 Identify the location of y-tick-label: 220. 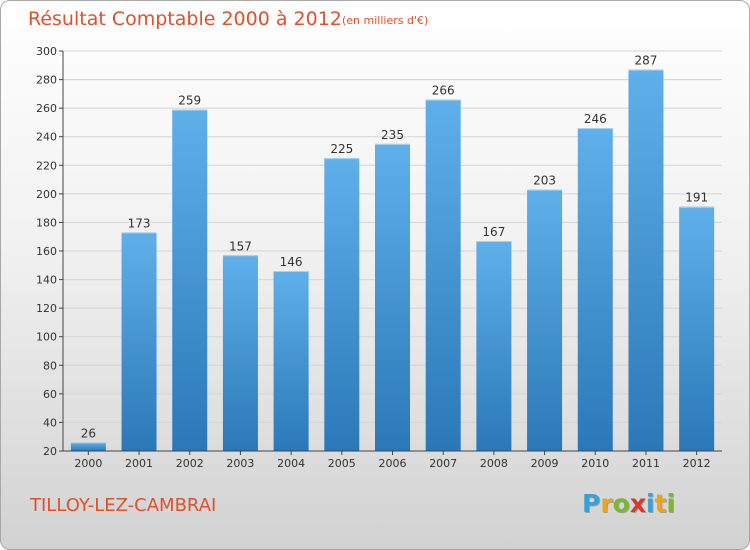
(46, 165).